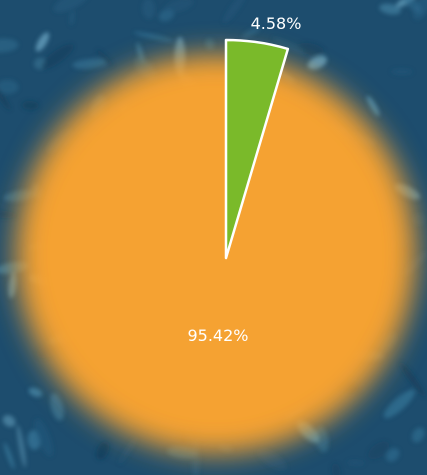  What do you see at coordinates (276, 23) in the screenshot?
I see `slice-label-green: 4.58%` at bounding box center [276, 23].